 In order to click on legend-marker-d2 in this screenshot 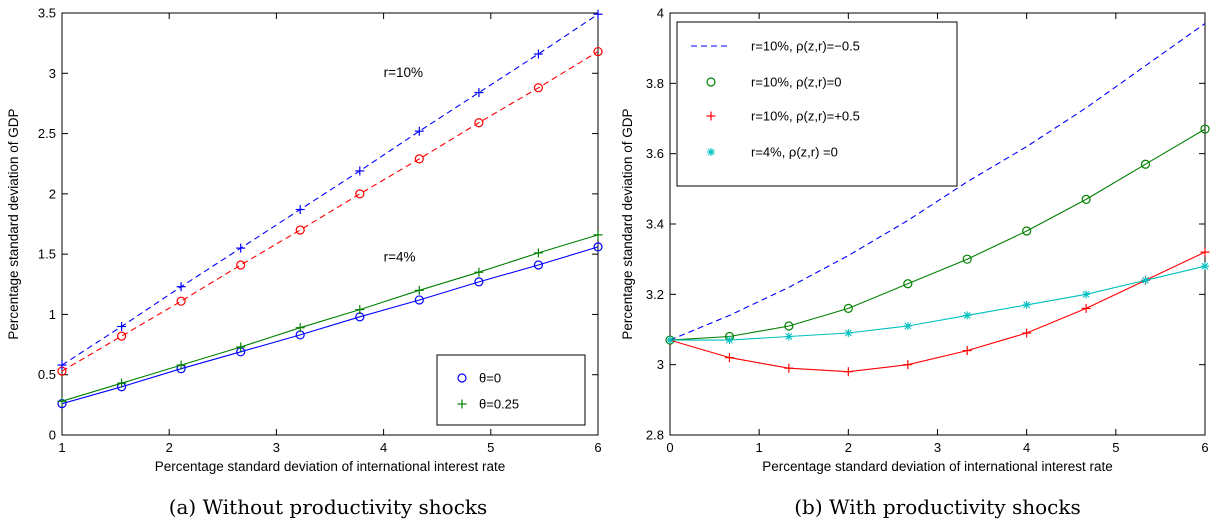, I will do `click(711, 152)`.